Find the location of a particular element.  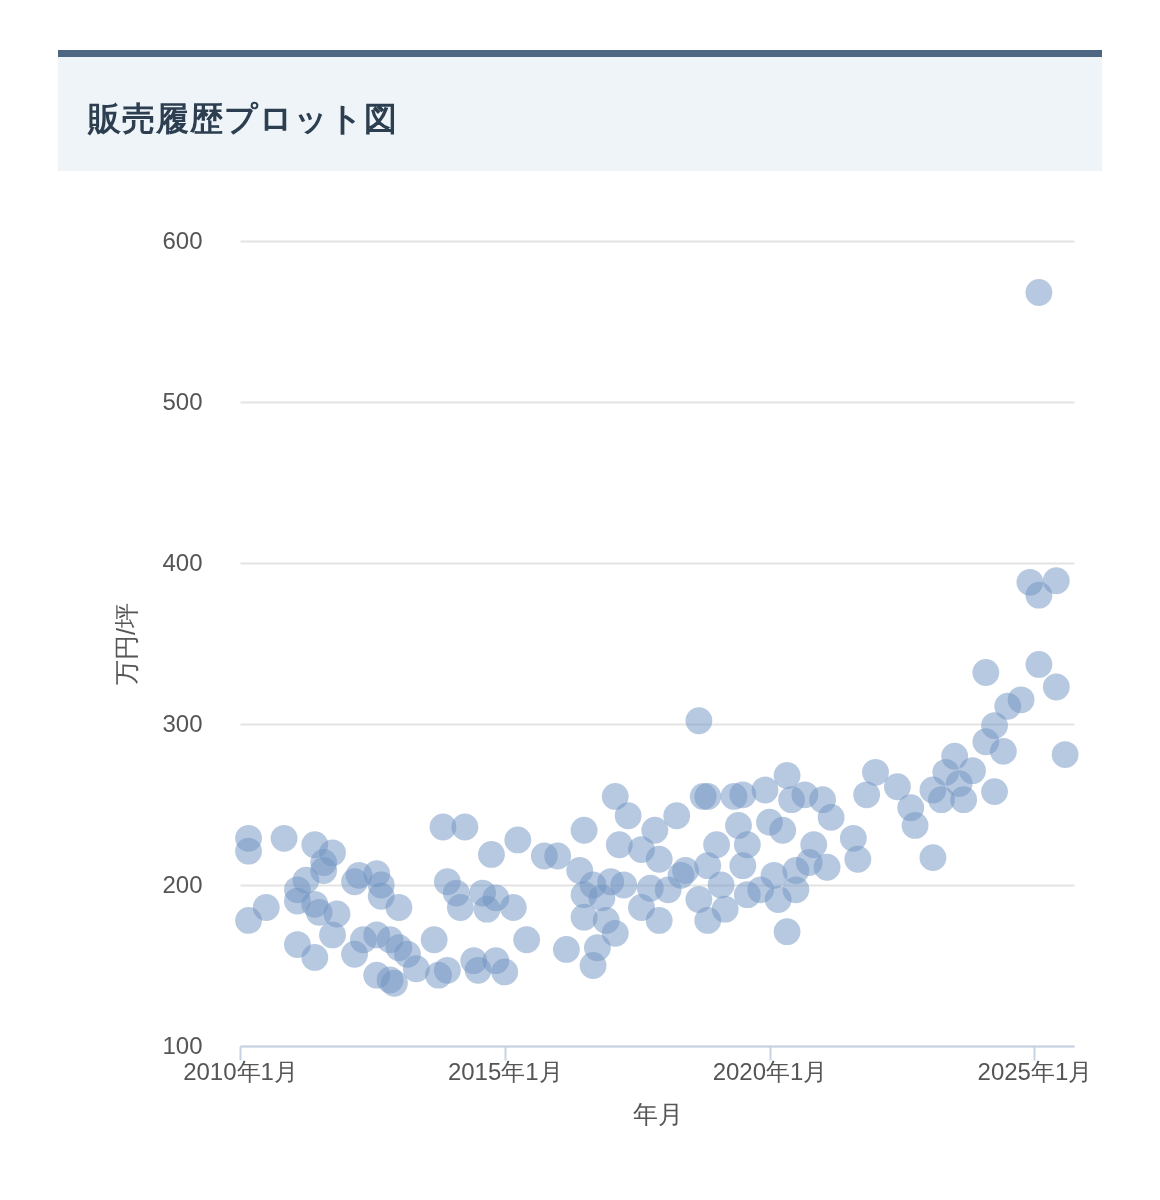

x-tick-label: 2015年1月 is located at coordinates (505, 1071).